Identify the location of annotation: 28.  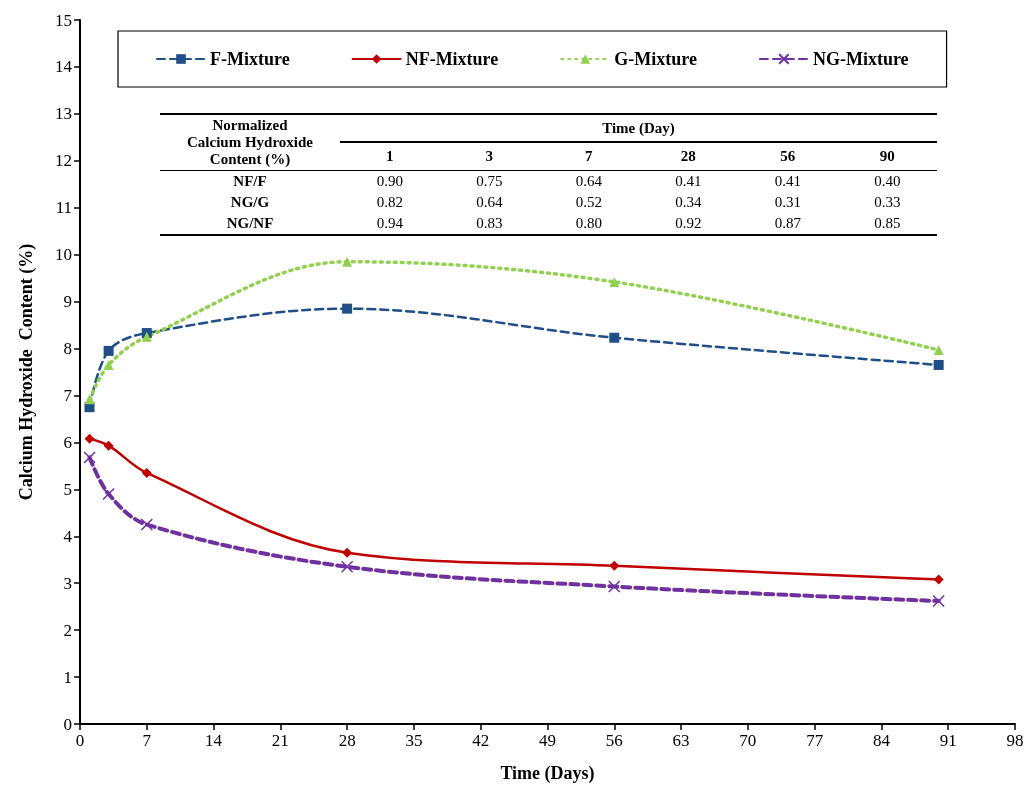
(688, 156).